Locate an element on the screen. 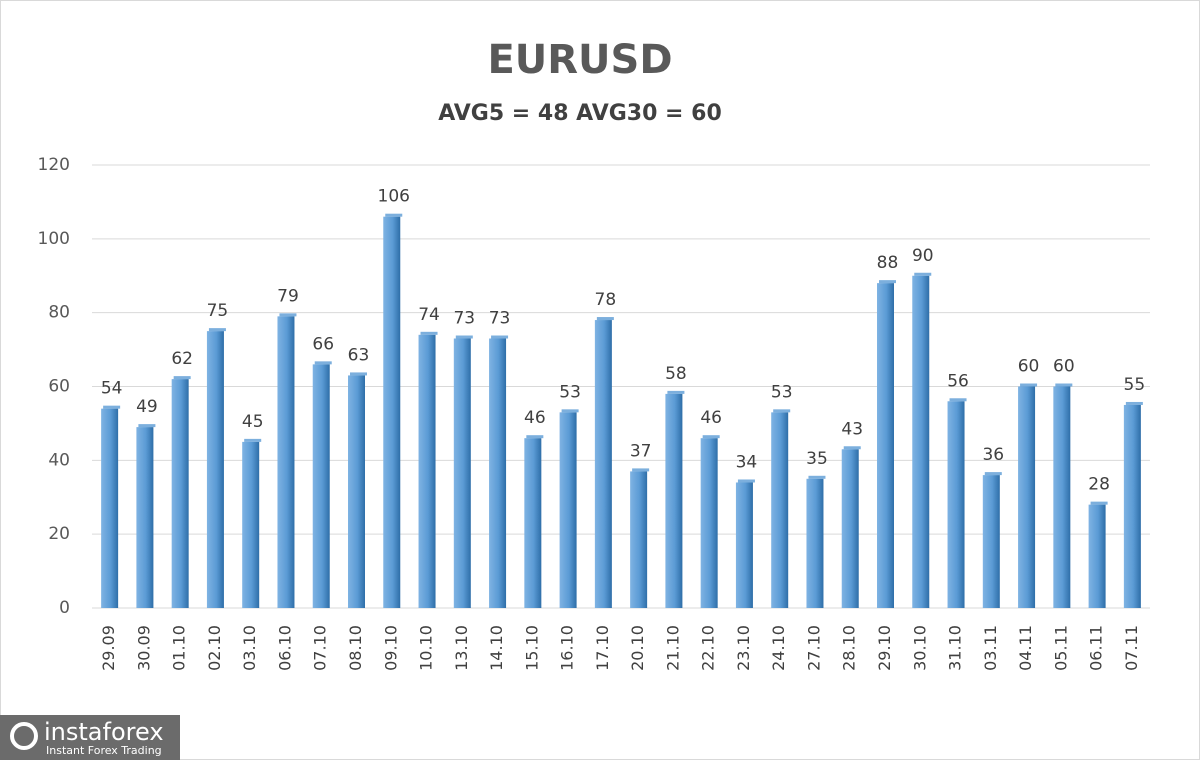 This screenshot has height=760, width=1200. x-tick-label: 30.10 is located at coordinates (919, 648).